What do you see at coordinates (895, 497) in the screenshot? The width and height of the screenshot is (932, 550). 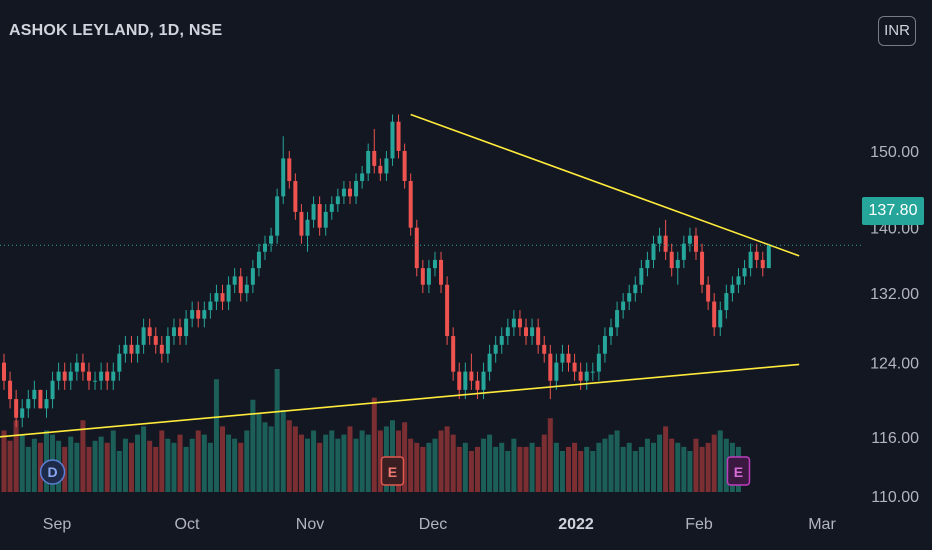 I see `price-axis-label: 110.00` at bounding box center [895, 497].